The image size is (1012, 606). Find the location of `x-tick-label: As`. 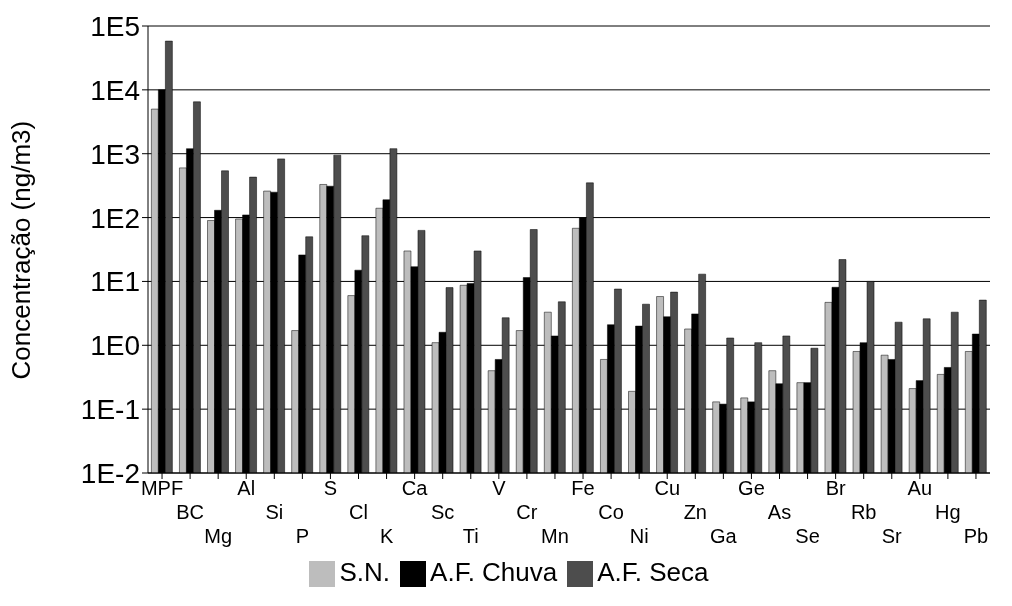

x-tick-label: As is located at coordinates (779, 512).